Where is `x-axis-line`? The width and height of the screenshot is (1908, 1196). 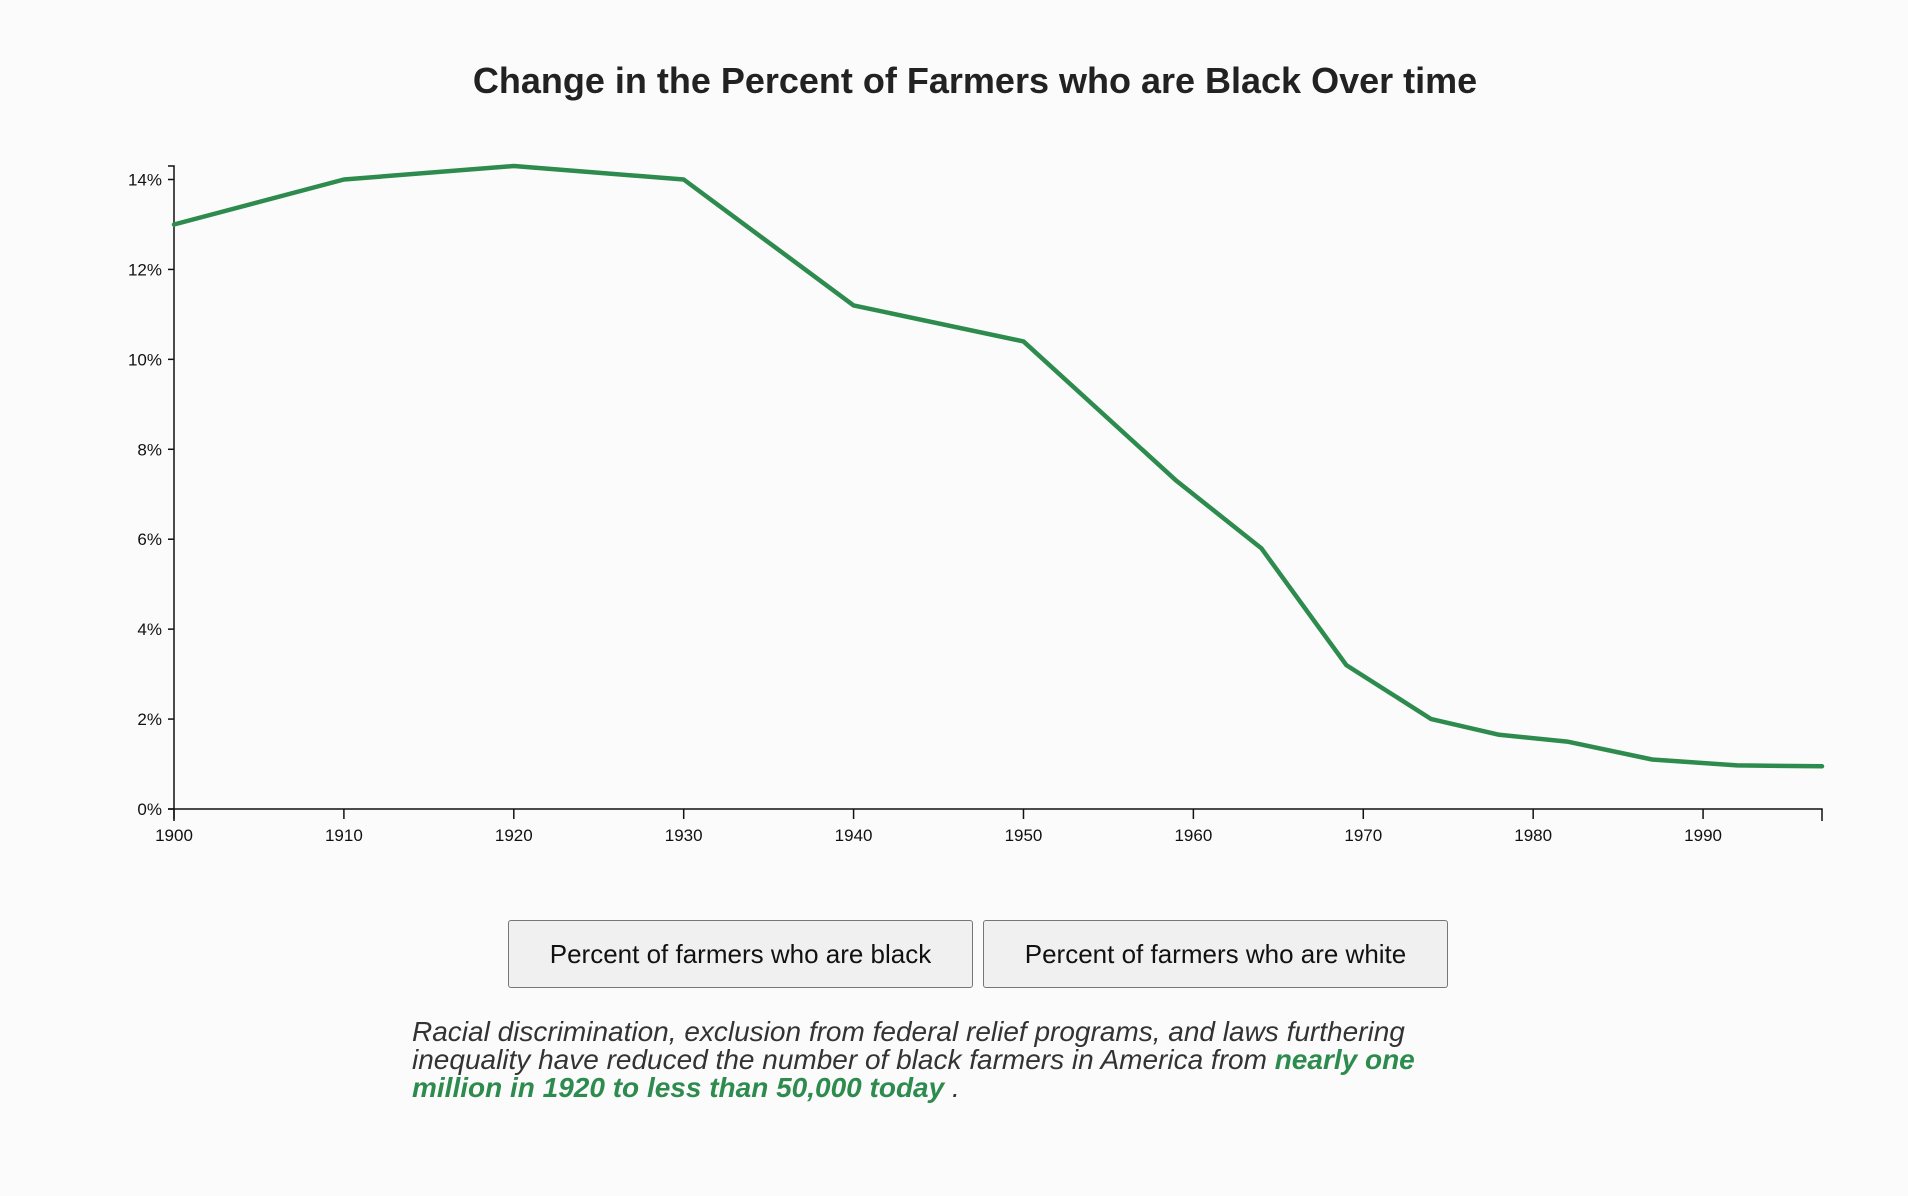
x-axis-line is located at coordinates (998, 814).